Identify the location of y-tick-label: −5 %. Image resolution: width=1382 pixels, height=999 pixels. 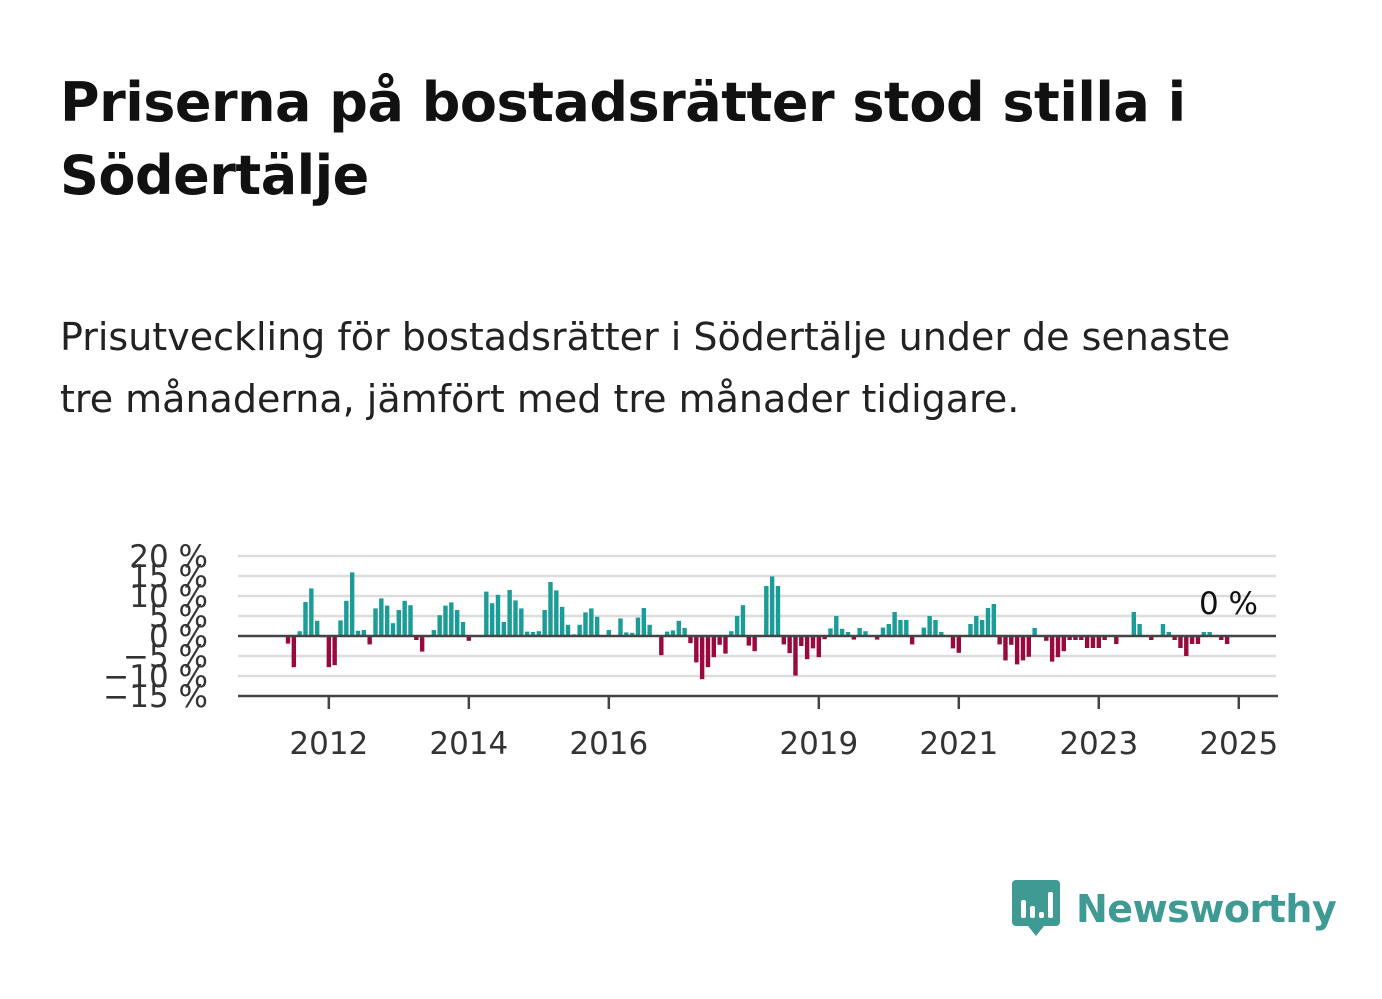
(165, 657).